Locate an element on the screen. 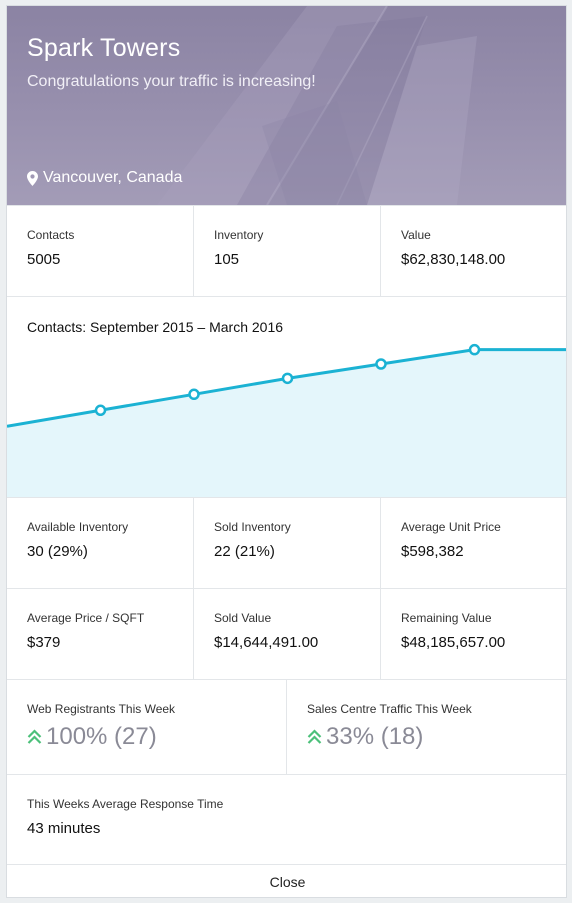  stat-label: Remaining Value is located at coordinates (446, 618).